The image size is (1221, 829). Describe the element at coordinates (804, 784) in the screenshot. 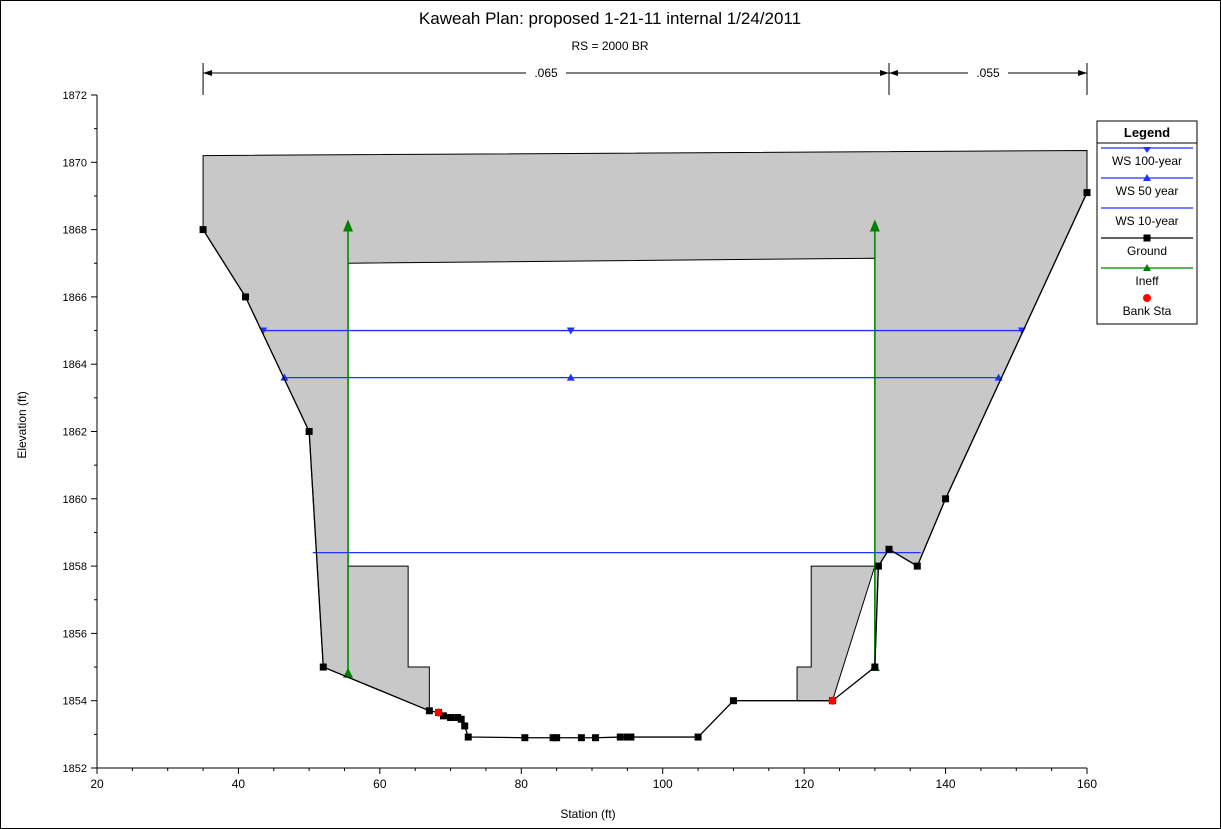

I see `x-tick-label: 120` at that location.